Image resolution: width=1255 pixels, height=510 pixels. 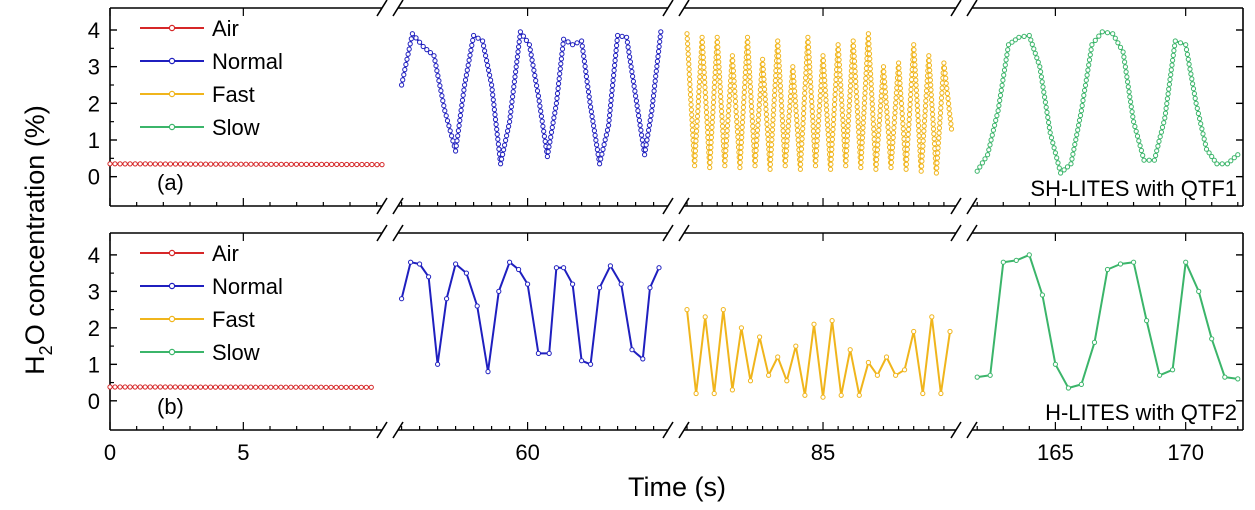 What do you see at coordinates (398, 206) in the screenshot?
I see `axis-break-mark` at bounding box center [398, 206].